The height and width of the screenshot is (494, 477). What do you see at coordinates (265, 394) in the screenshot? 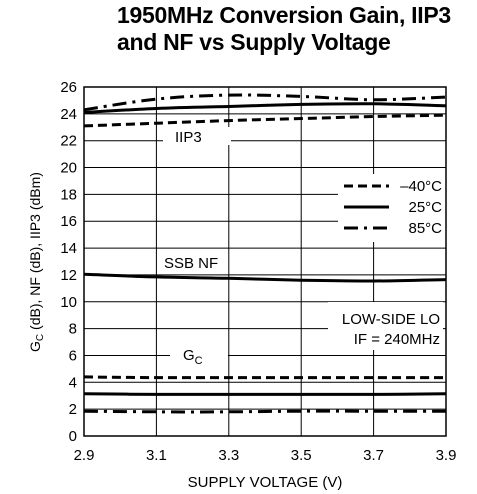
I see `series-line-gc-solid` at bounding box center [265, 394].